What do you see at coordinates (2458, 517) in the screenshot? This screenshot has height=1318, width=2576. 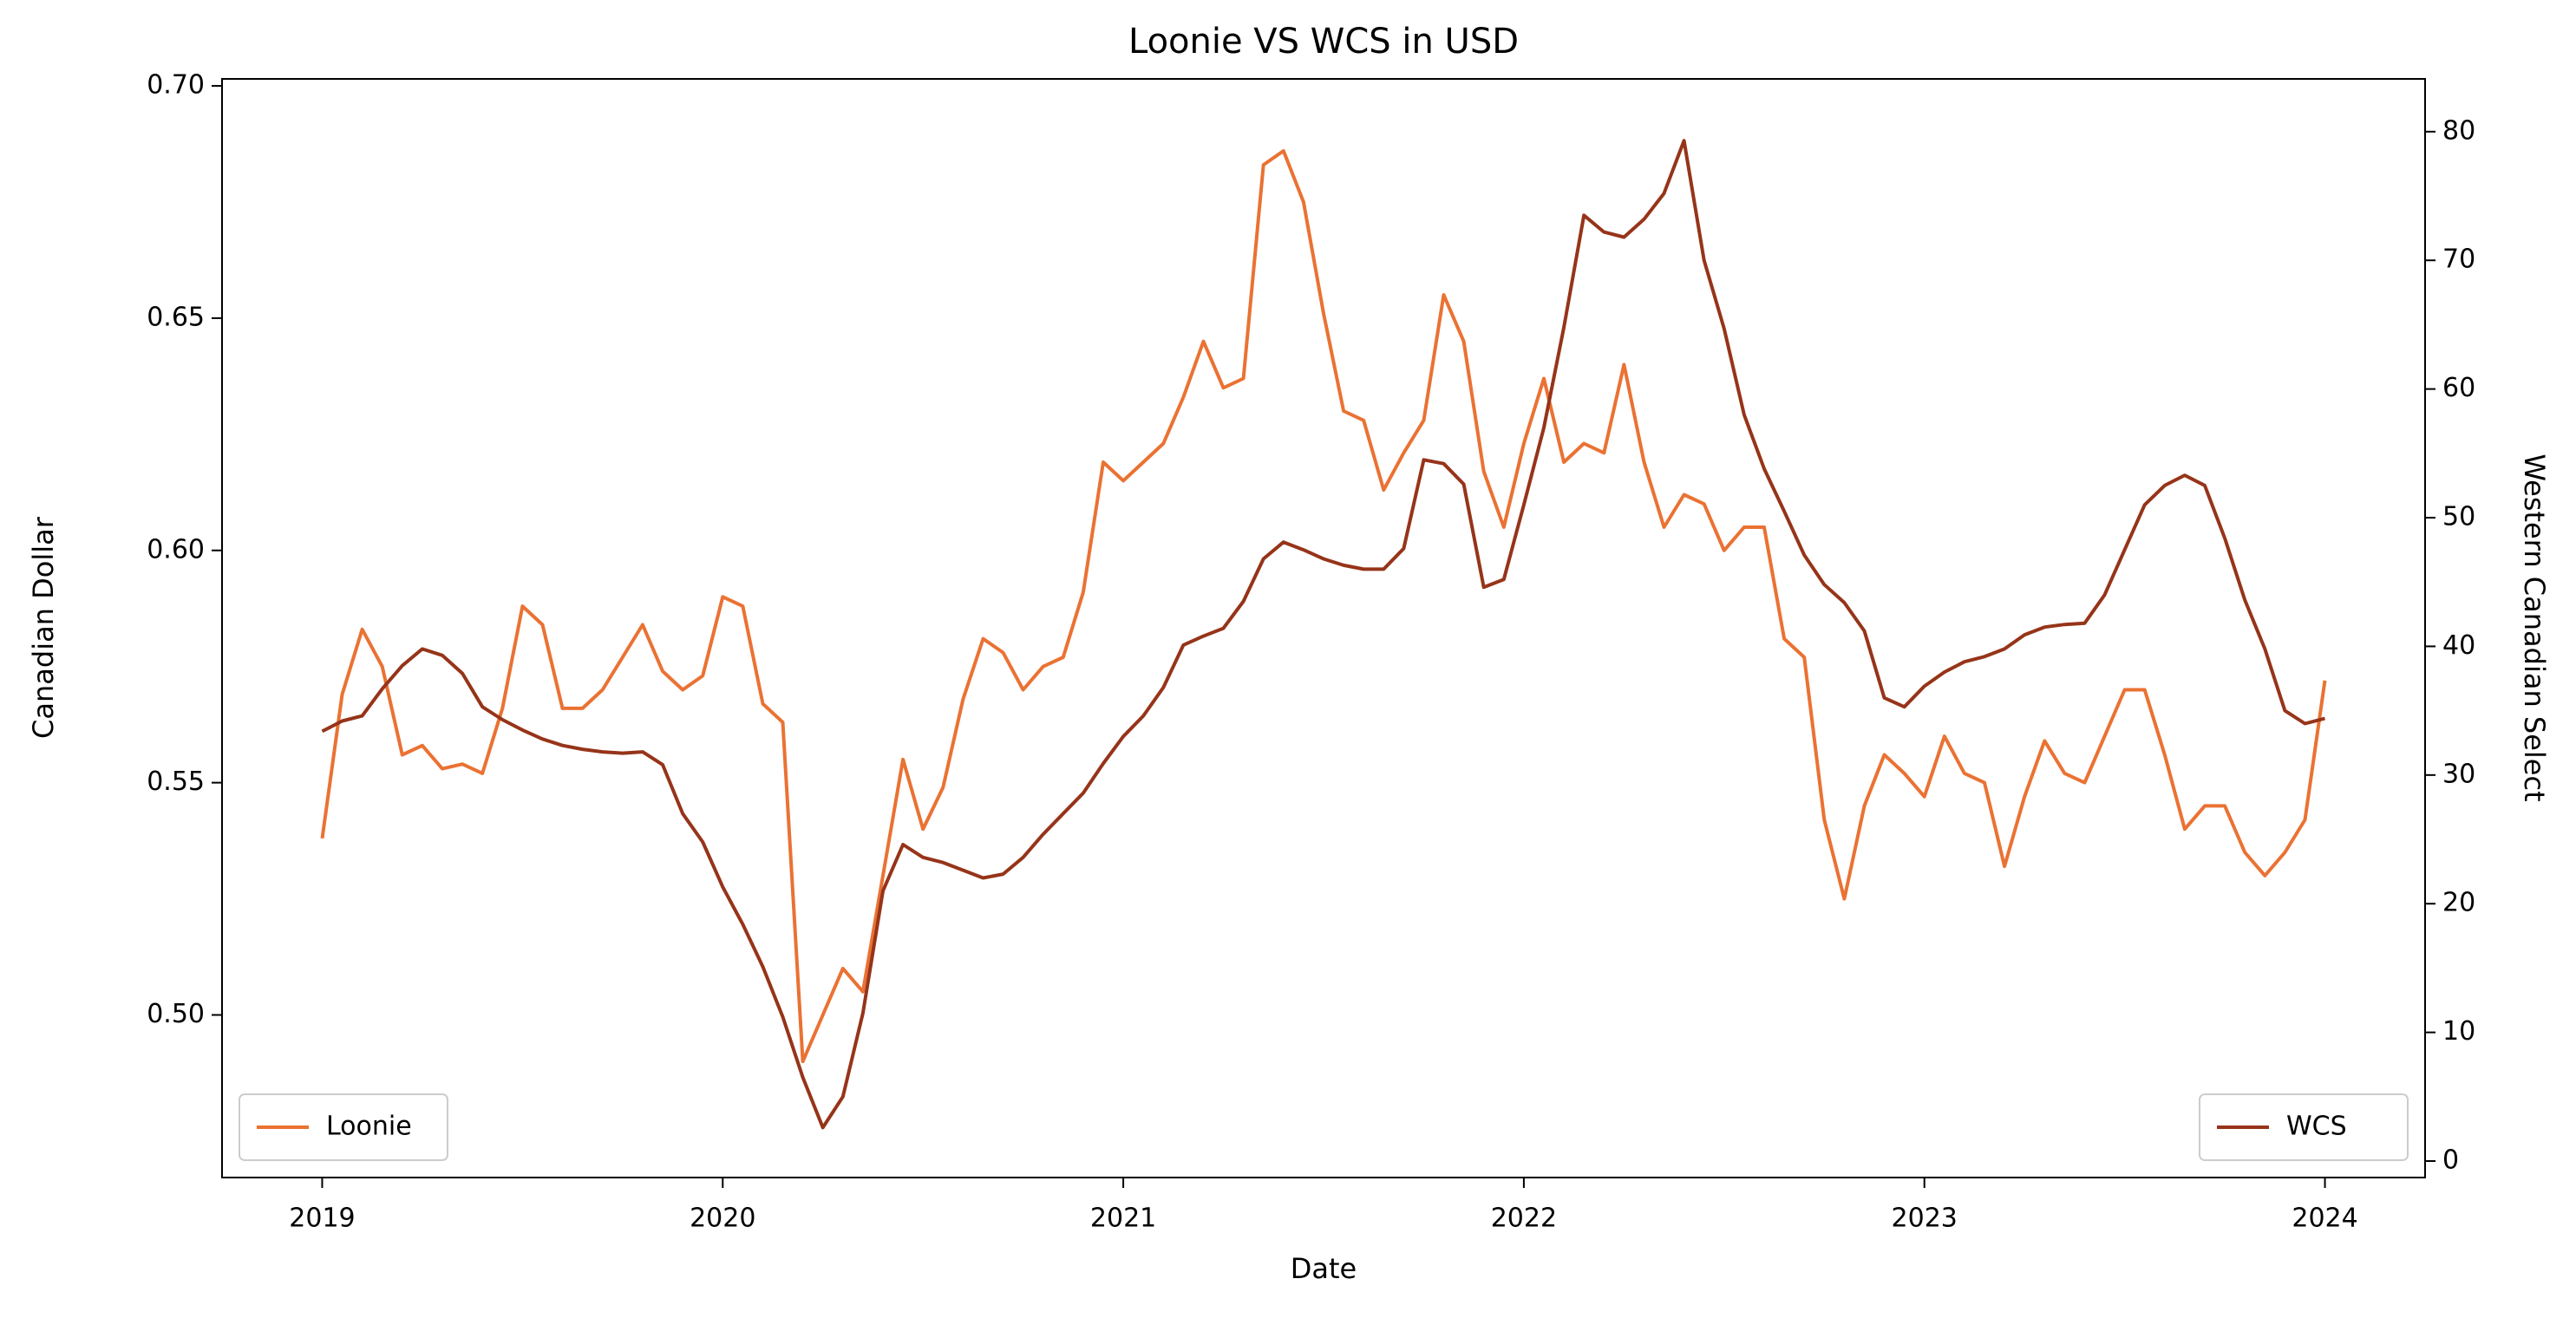 I see `y2-tick-label: 50` at bounding box center [2458, 517].